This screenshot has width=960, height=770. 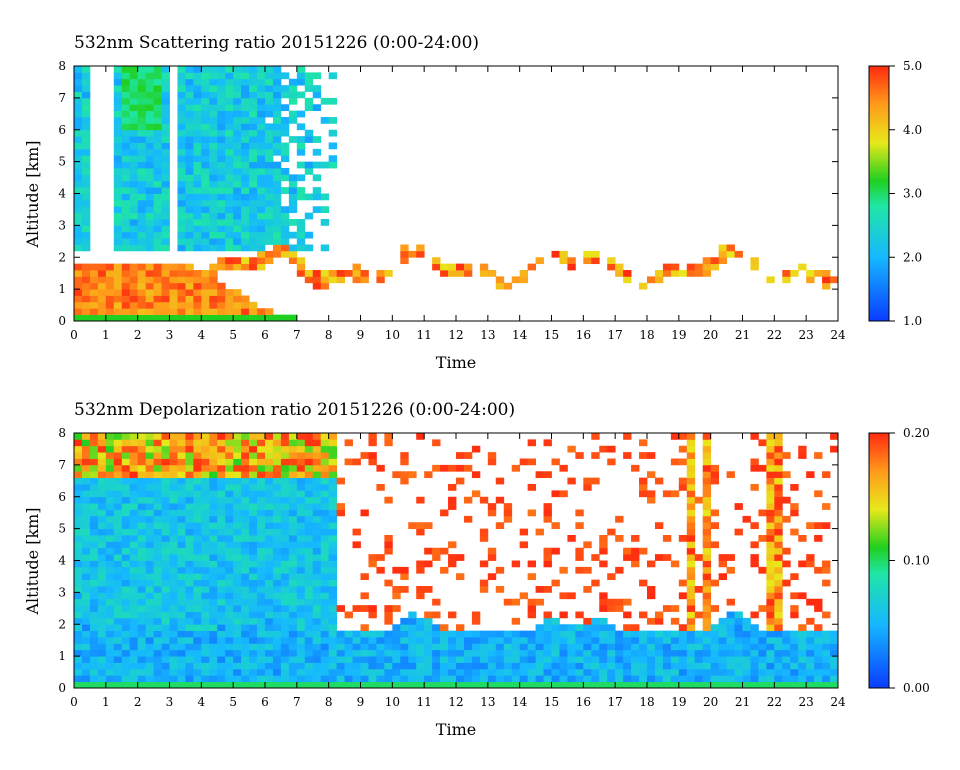 I want to click on y-tick-label: 7, so click(x=62, y=98).